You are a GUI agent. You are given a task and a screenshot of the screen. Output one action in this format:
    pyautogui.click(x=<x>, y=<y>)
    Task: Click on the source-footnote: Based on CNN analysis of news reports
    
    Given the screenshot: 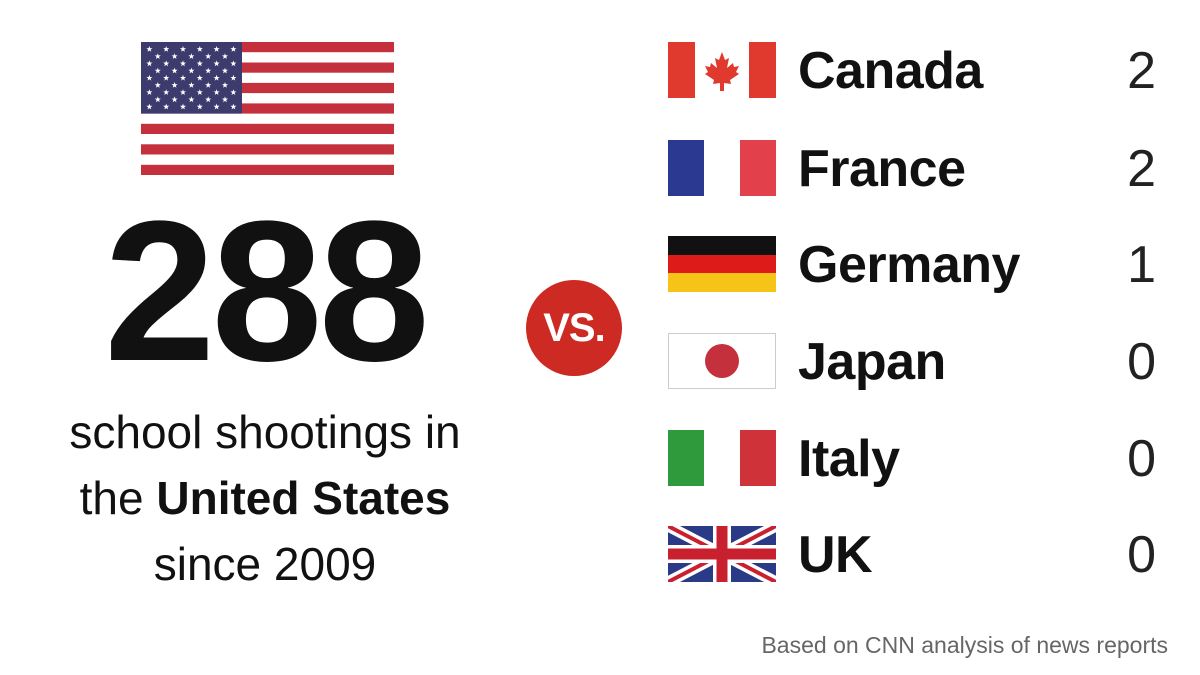 What is the action you would take?
    pyautogui.click(x=964, y=645)
    